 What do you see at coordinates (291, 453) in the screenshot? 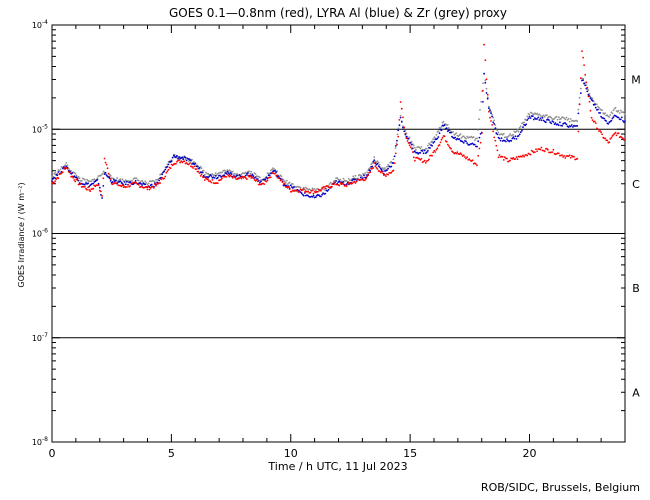
I see `x-tick-label: 10` at bounding box center [291, 453].